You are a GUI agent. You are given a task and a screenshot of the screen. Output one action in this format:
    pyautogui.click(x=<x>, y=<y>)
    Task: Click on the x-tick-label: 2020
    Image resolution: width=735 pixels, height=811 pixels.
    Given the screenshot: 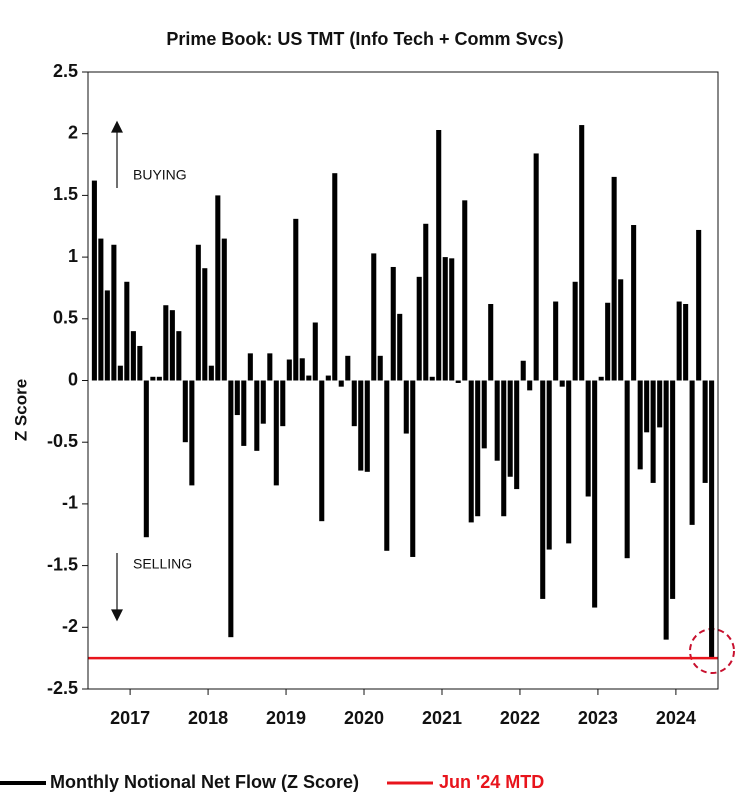 What is the action you would take?
    pyautogui.click(x=364, y=718)
    